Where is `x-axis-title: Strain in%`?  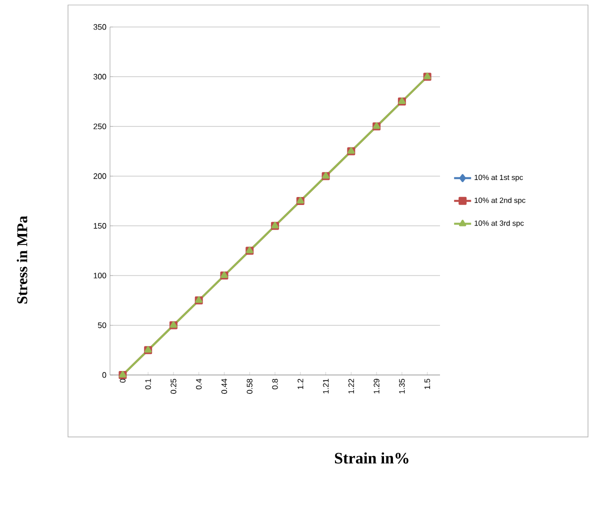 x-axis-title: Strain in% is located at coordinates (371, 458).